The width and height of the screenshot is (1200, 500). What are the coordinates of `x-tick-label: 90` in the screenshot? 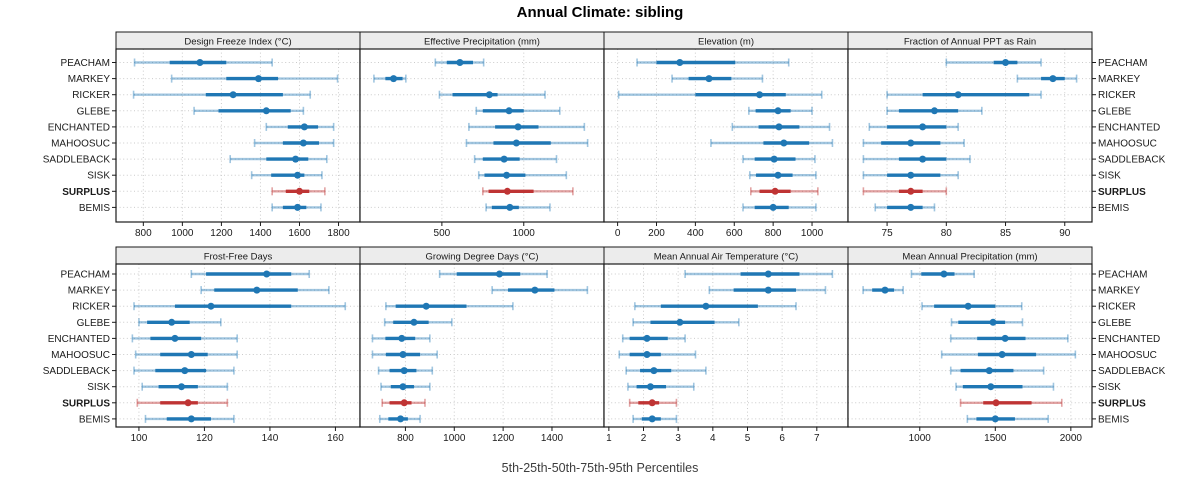 It's located at (1065, 233).